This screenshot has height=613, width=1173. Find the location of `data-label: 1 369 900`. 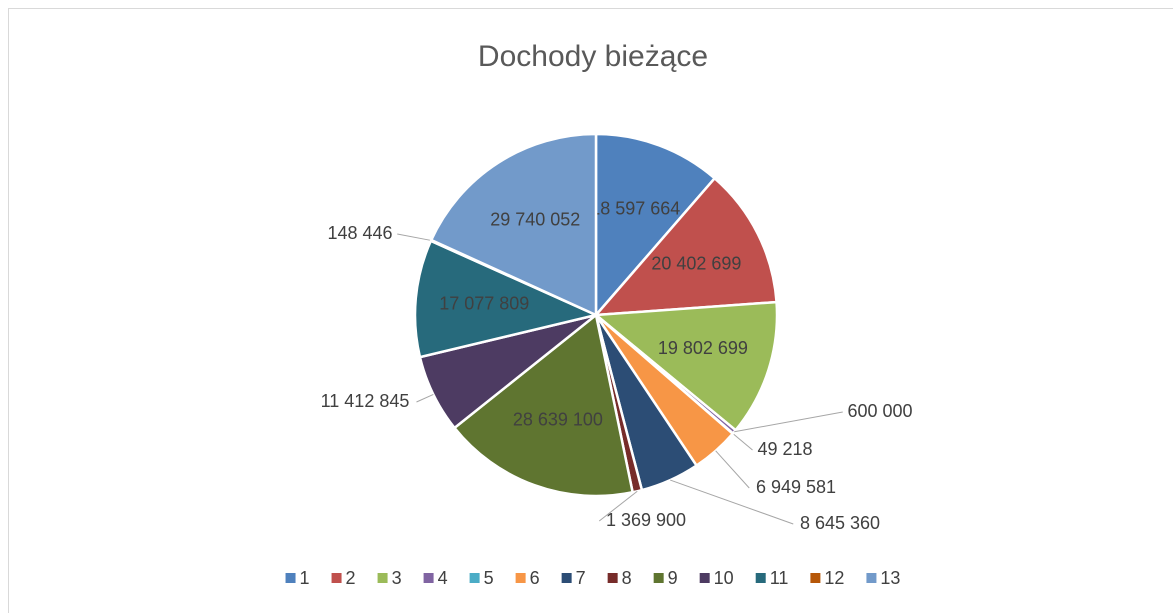

data-label: 1 369 900 is located at coordinates (646, 520).